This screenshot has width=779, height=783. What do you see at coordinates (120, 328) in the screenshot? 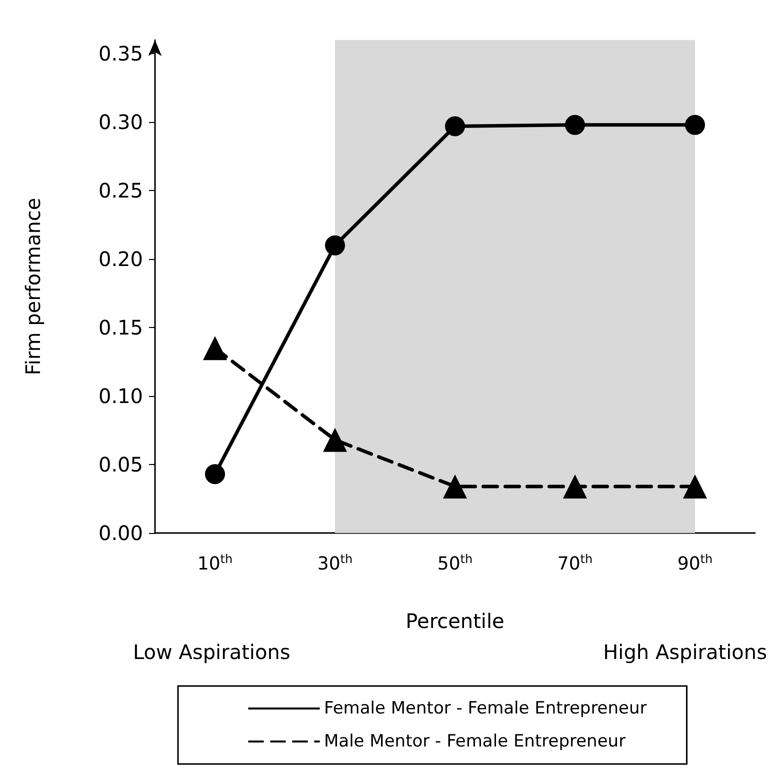
I see `y-tick-label: 0.15` at bounding box center [120, 328].